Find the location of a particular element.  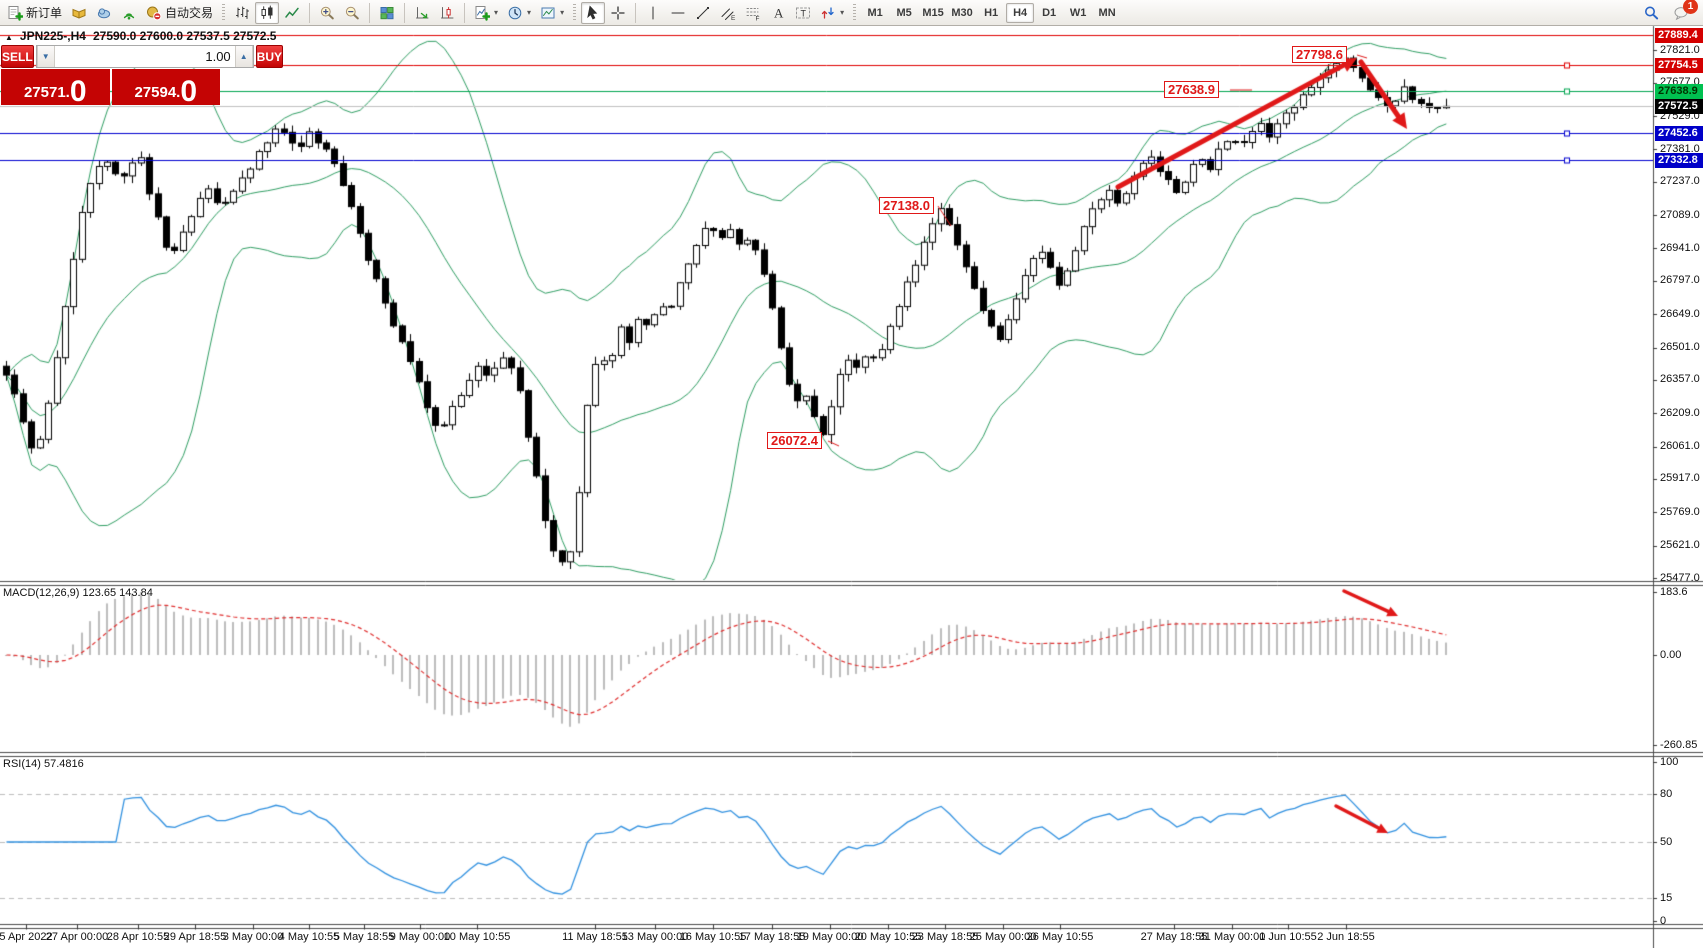

price-level-badge: 27332.8 is located at coordinates (1679, 160).